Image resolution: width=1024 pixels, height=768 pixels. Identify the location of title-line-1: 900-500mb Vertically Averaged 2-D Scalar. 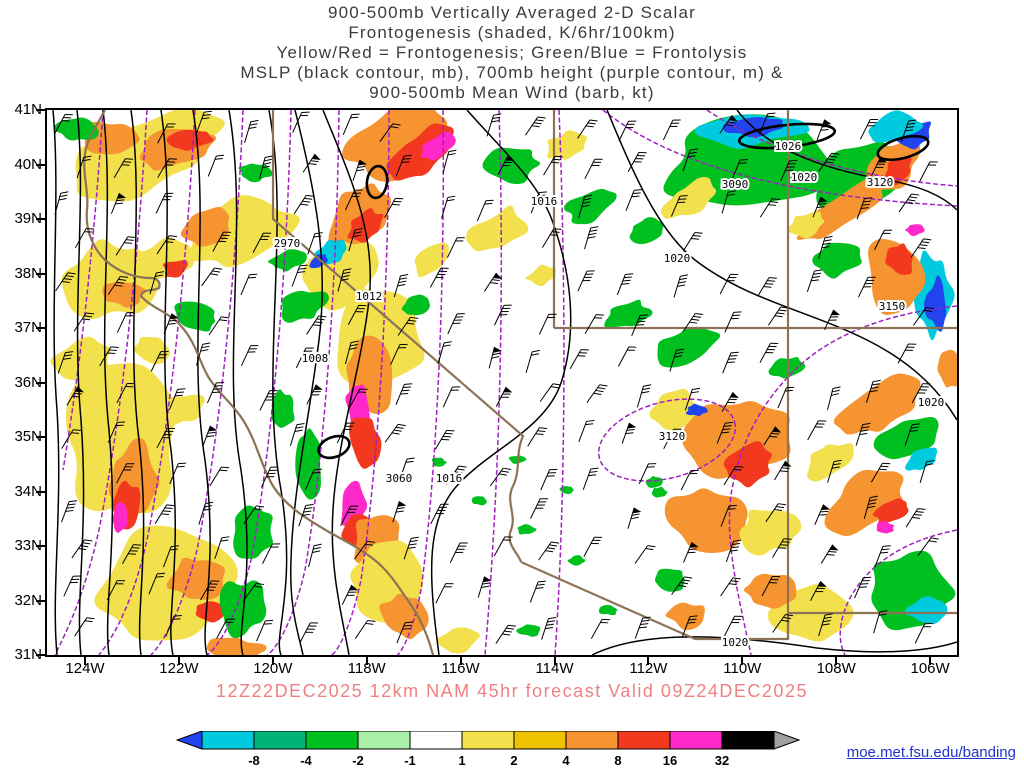
(512, 12).